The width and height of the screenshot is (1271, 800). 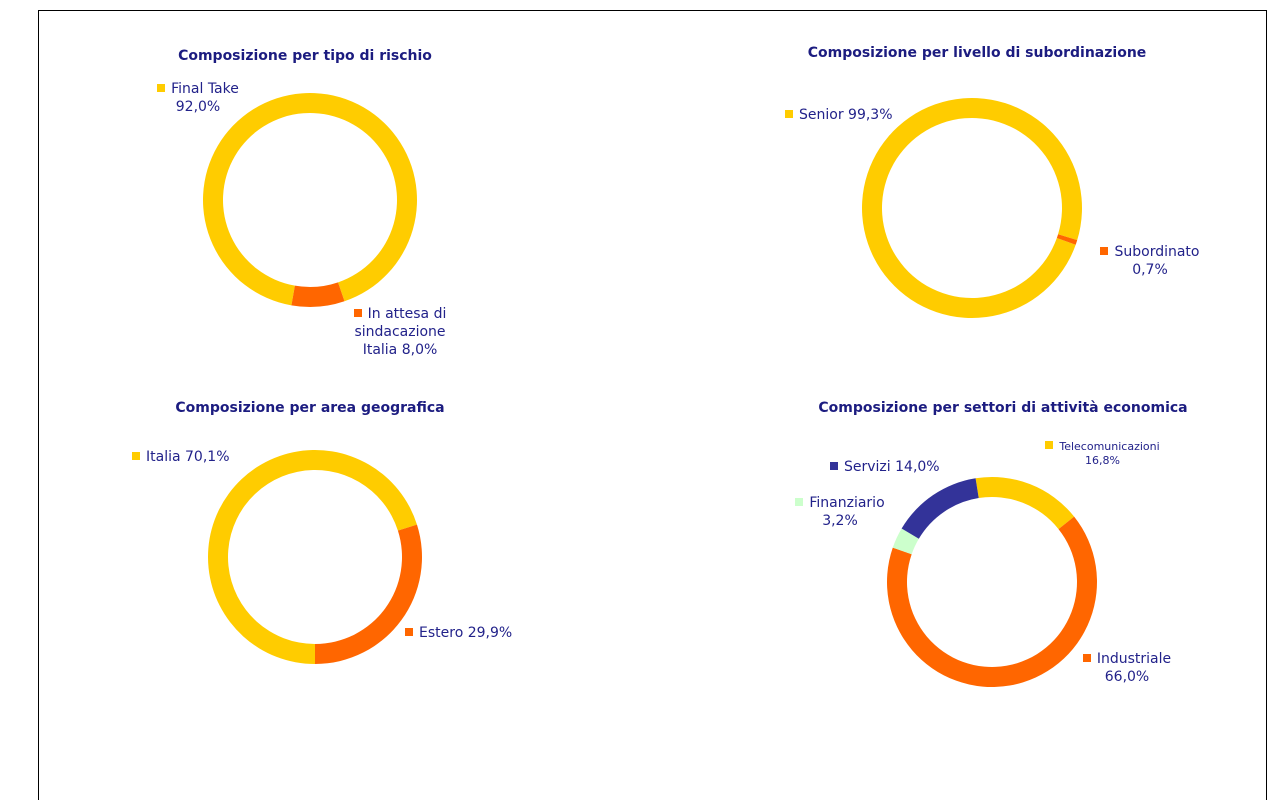 What do you see at coordinates (198, 107) in the screenshot?
I see `value-label: 92,0%` at bounding box center [198, 107].